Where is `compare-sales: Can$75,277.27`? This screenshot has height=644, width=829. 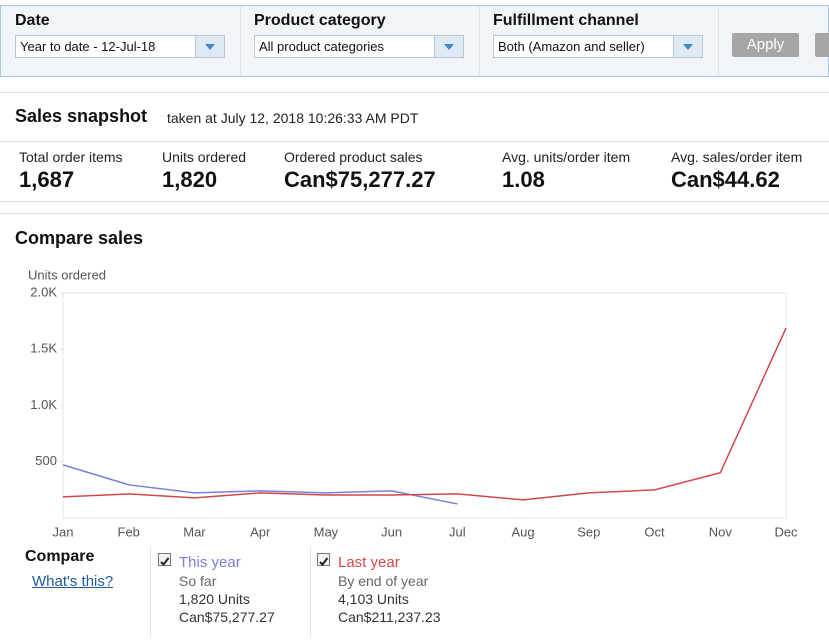
compare-sales: Can$75,277.27 is located at coordinates (227, 617).